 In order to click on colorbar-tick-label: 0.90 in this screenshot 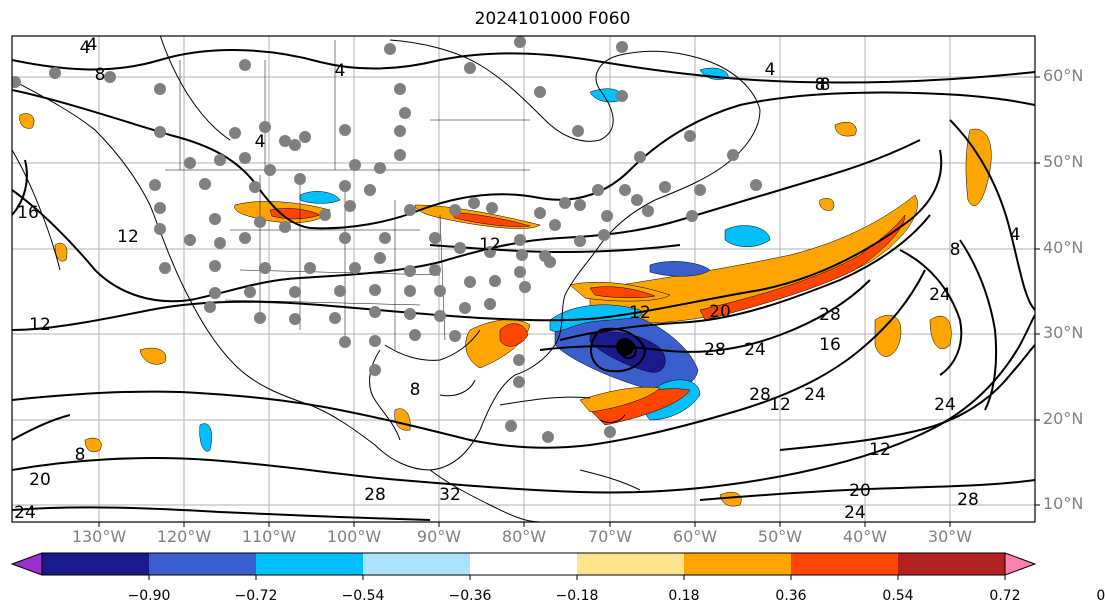, I will do `click(1100, 596)`.